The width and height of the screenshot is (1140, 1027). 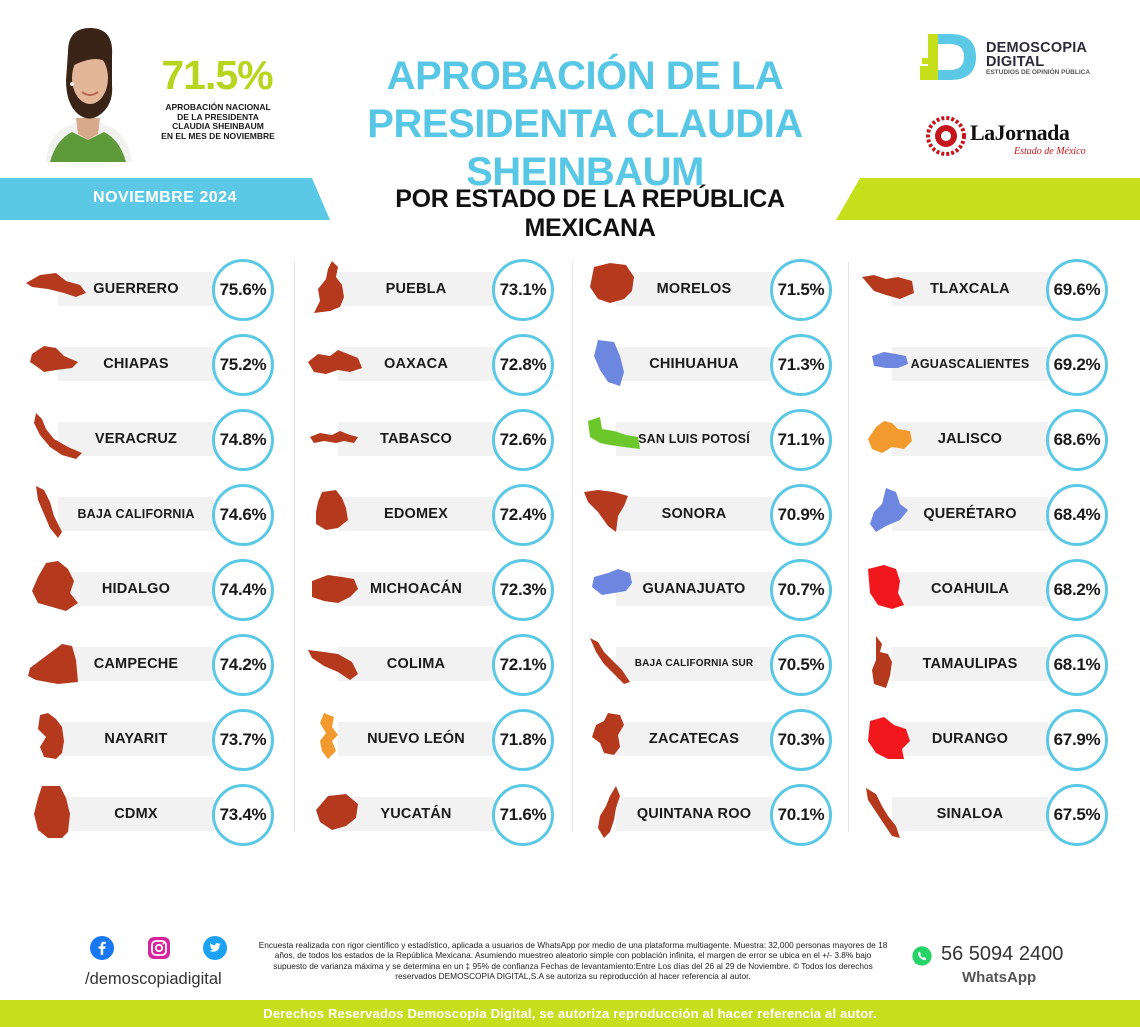 What do you see at coordinates (801, 365) in the screenshot?
I see `state-approval-value: 71.3%` at bounding box center [801, 365].